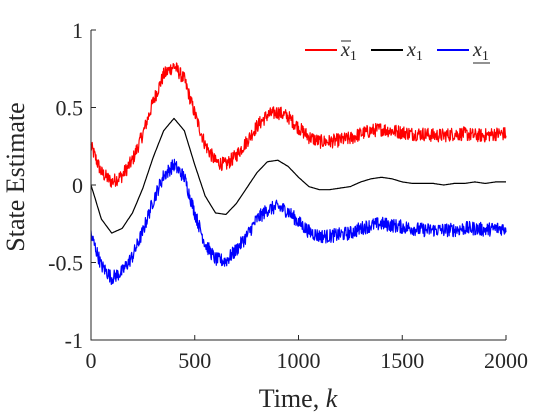  I want to click on legend: x1 x1 x1, so click(397, 51).